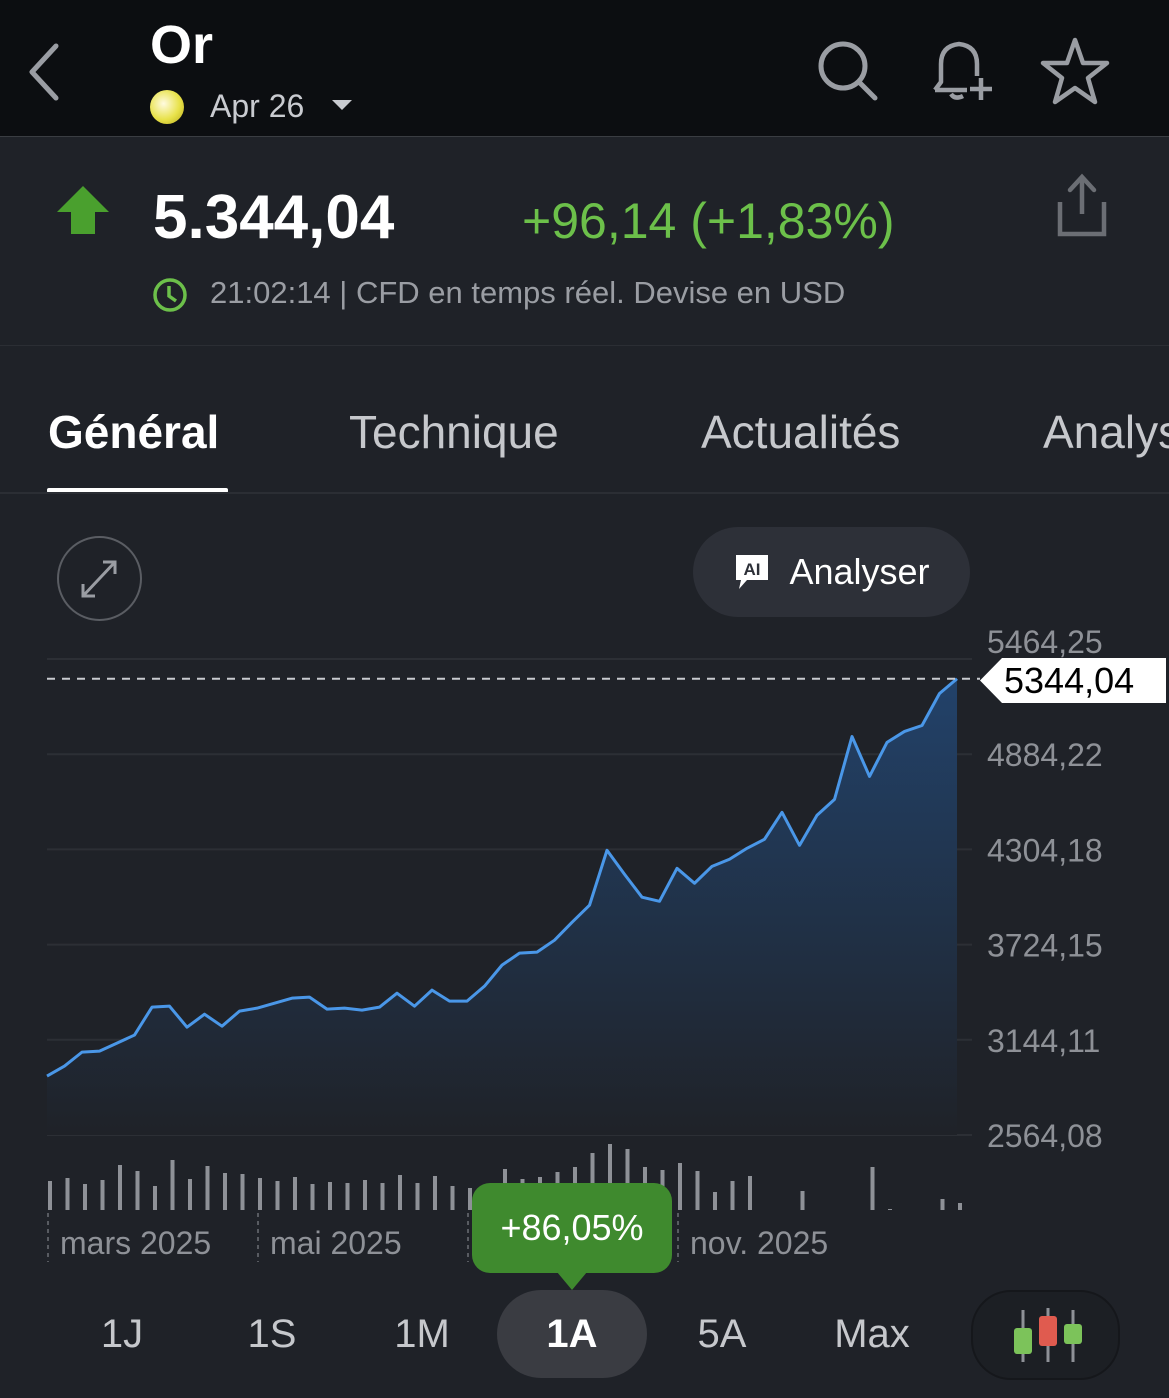 Image resolution: width=1169 pixels, height=1398 pixels. Describe the element at coordinates (961, 70) in the screenshot. I see `bell-plus-icon` at that location.